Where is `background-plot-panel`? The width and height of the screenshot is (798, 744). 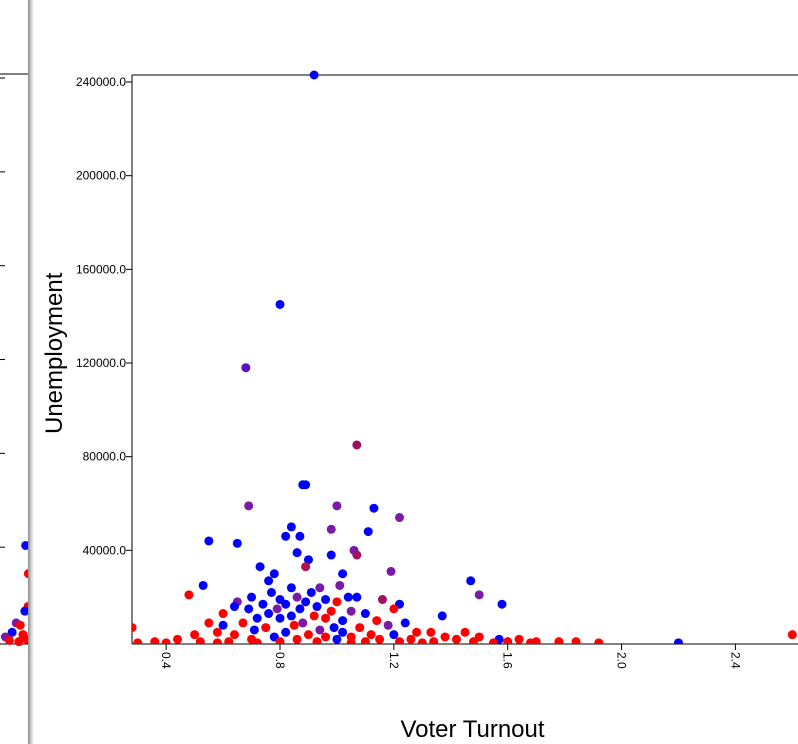
background-plot-panel is located at coordinates (15, 372).